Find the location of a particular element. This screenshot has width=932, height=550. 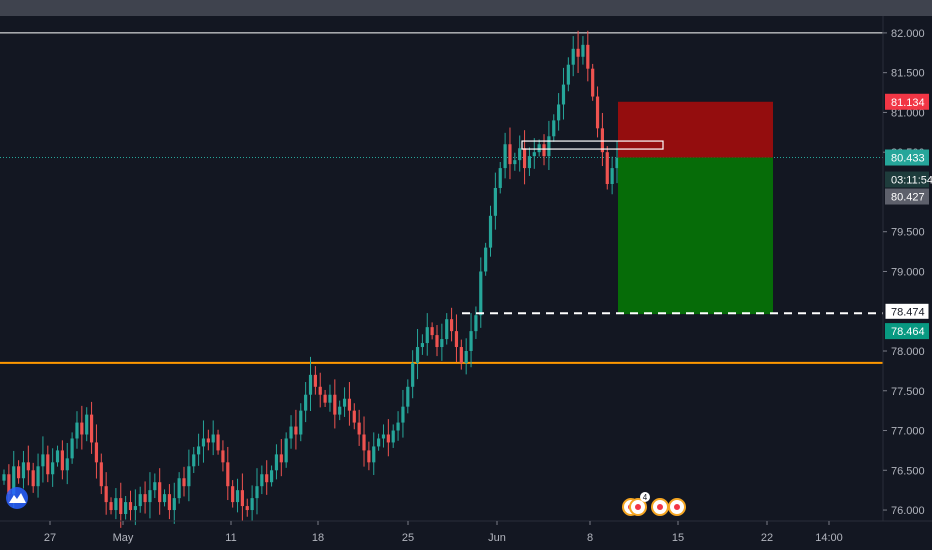

tradingview-logo is located at coordinates (17, 498).